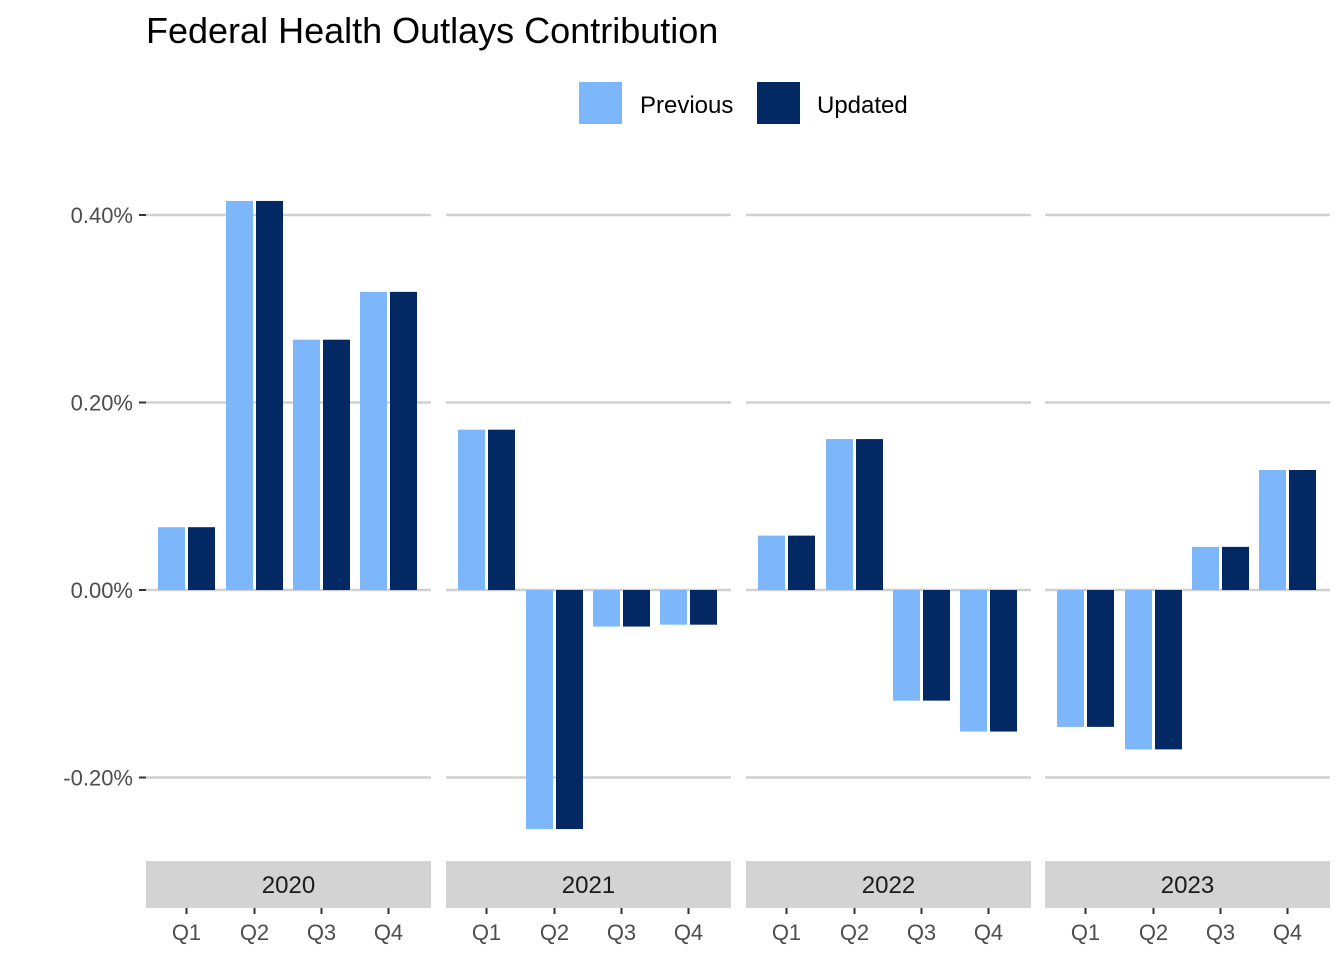  Describe the element at coordinates (673, 607) in the screenshot. I see `bar-previous-2021-q4` at that location.